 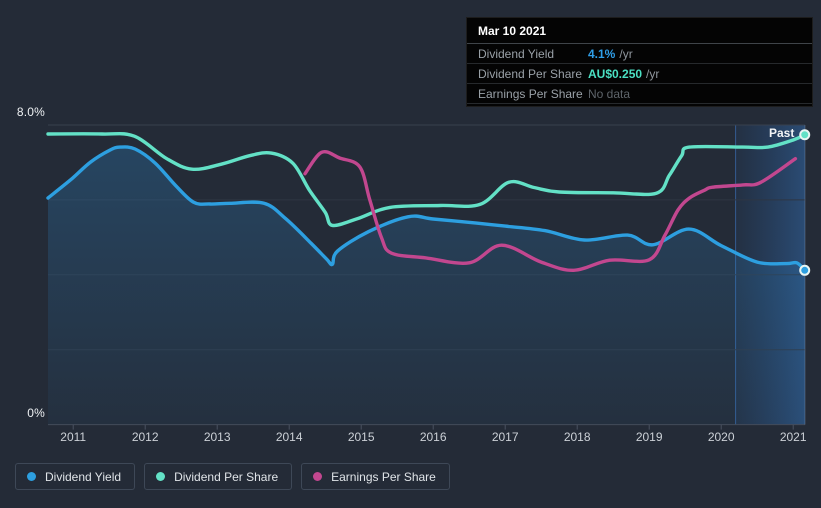 What do you see at coordinates (289, 437) in the screenshot?
I see `x-axis-label-2014: 2014` at bounding box center [289, 437].